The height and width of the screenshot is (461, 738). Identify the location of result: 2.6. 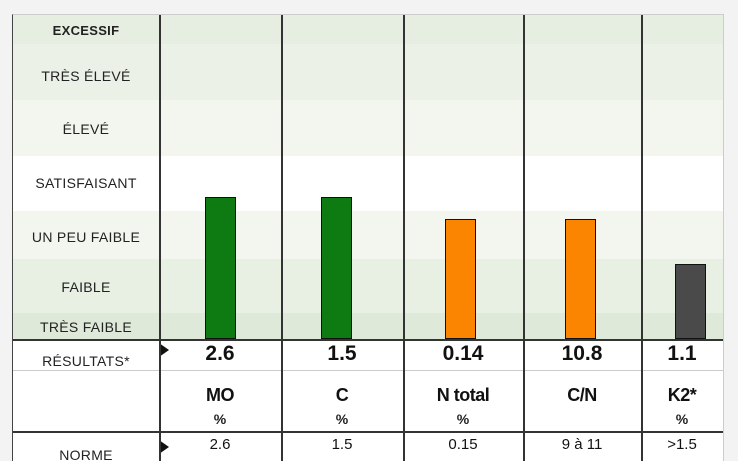
(220, 353).